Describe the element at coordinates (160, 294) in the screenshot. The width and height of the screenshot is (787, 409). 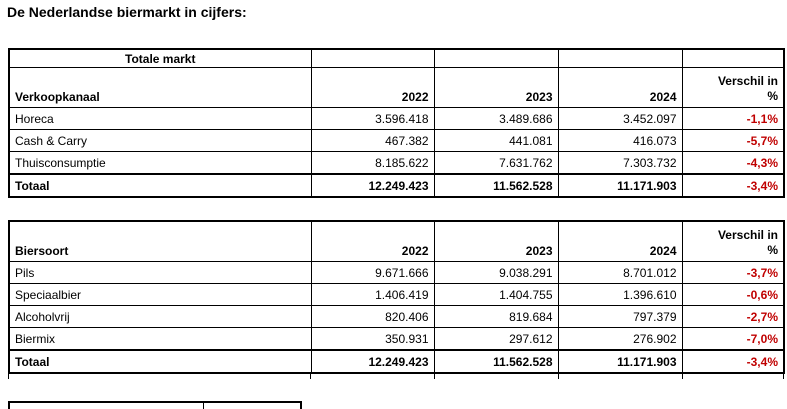
I see `row-label: Speciaalbier` at that location.